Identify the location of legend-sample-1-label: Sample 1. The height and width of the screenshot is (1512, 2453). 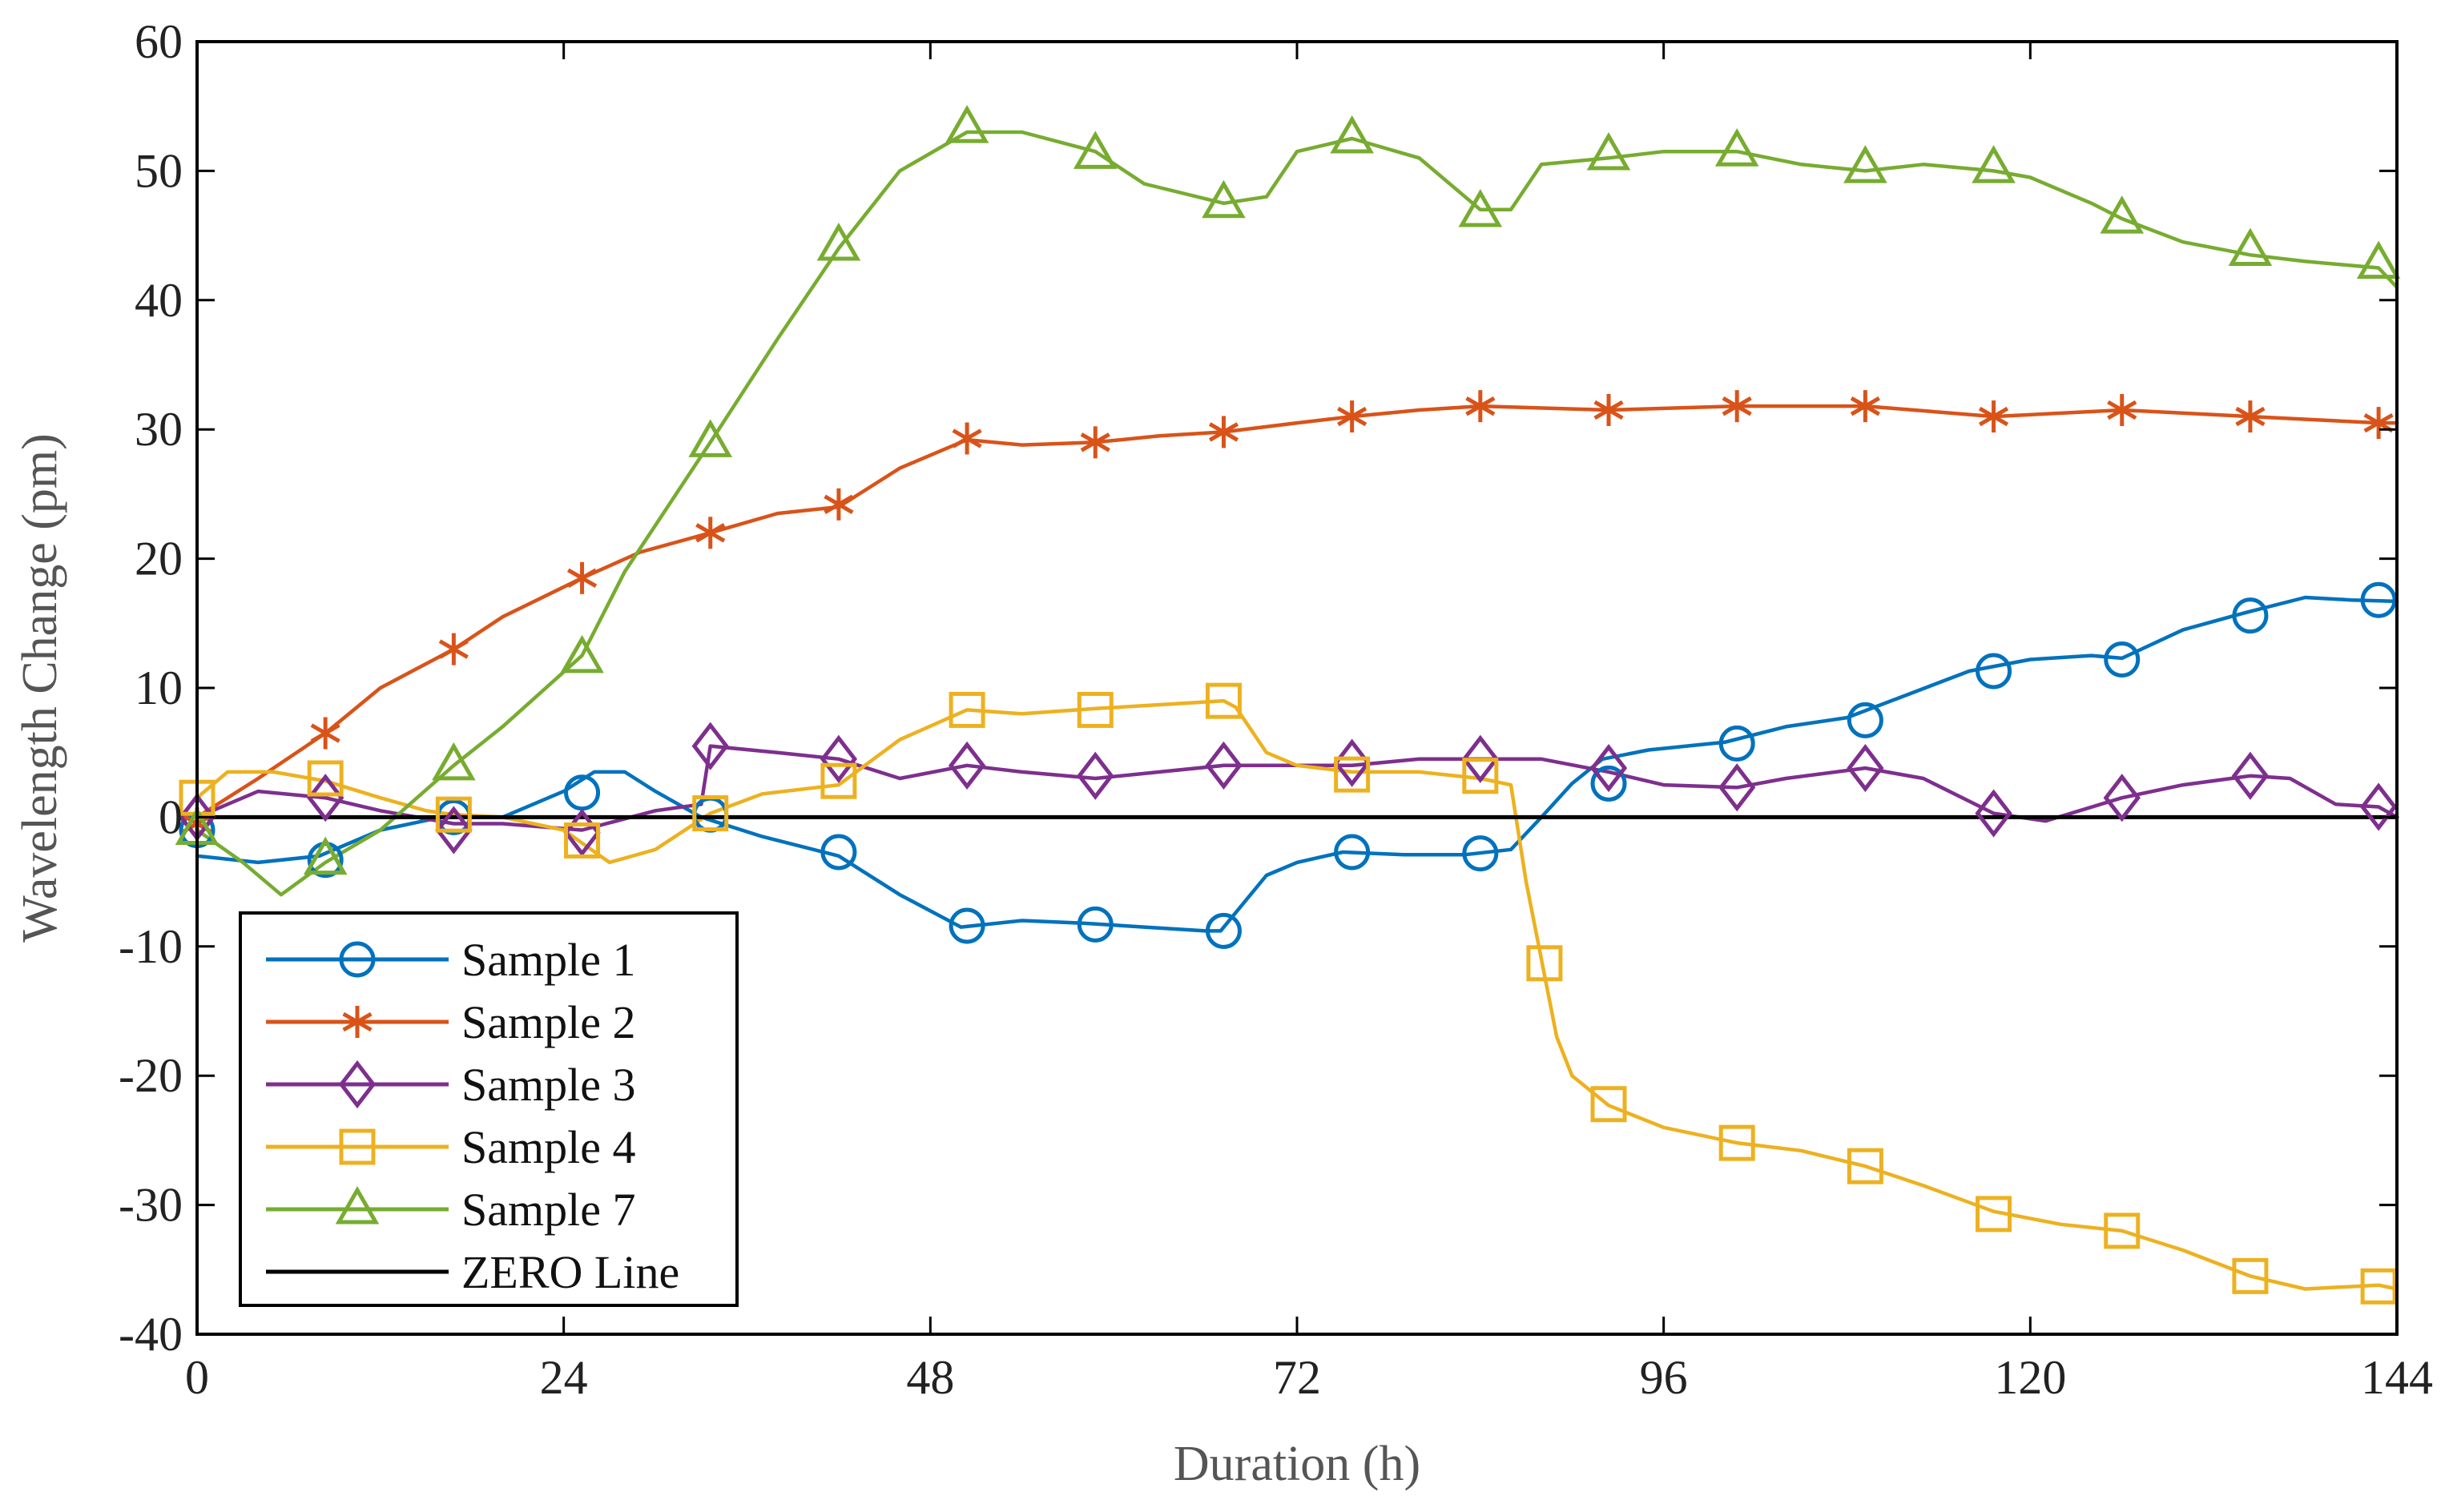
(548, 960).